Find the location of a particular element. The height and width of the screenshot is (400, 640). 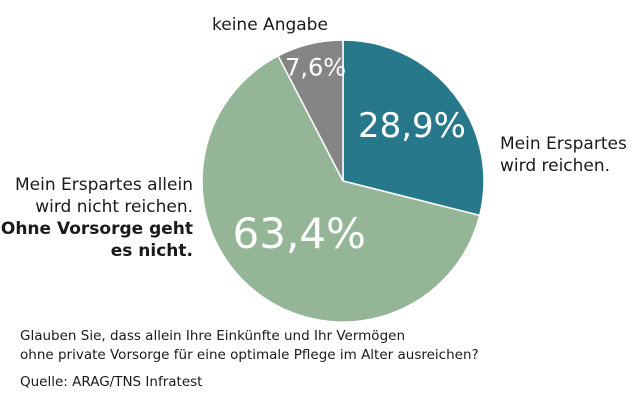

source-note: Quelle: ARAG/TNS Infratest is located at coordinates (111, 382).